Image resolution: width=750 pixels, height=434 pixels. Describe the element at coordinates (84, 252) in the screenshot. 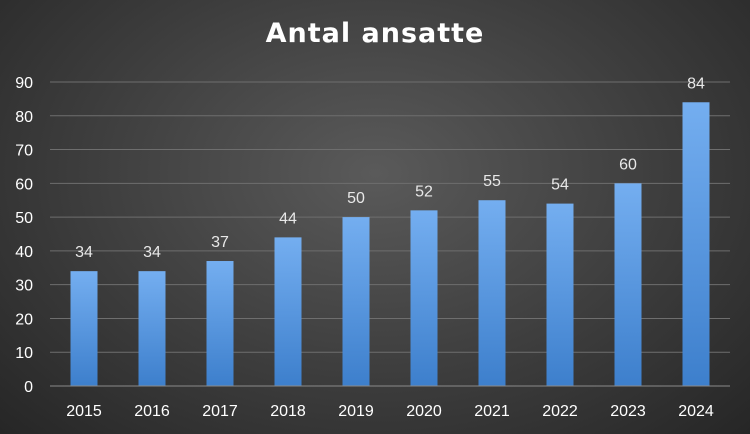

I see `data-label-2015: 34` at that location.